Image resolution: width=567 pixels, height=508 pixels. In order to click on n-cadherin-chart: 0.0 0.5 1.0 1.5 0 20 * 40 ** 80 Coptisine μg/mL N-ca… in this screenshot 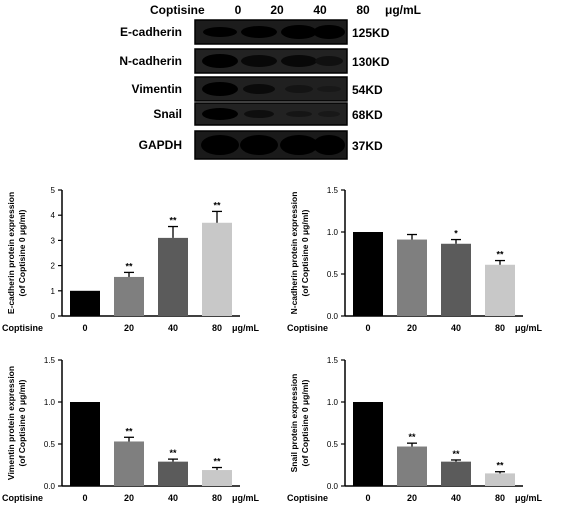, I will do `click(415, 259)`.